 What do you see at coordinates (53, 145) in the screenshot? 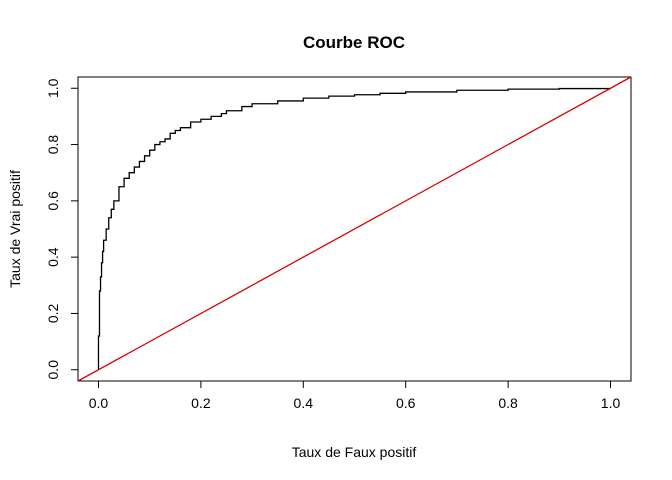
I see `y-tick-label: 0.8` at bounding box center [53, 145].